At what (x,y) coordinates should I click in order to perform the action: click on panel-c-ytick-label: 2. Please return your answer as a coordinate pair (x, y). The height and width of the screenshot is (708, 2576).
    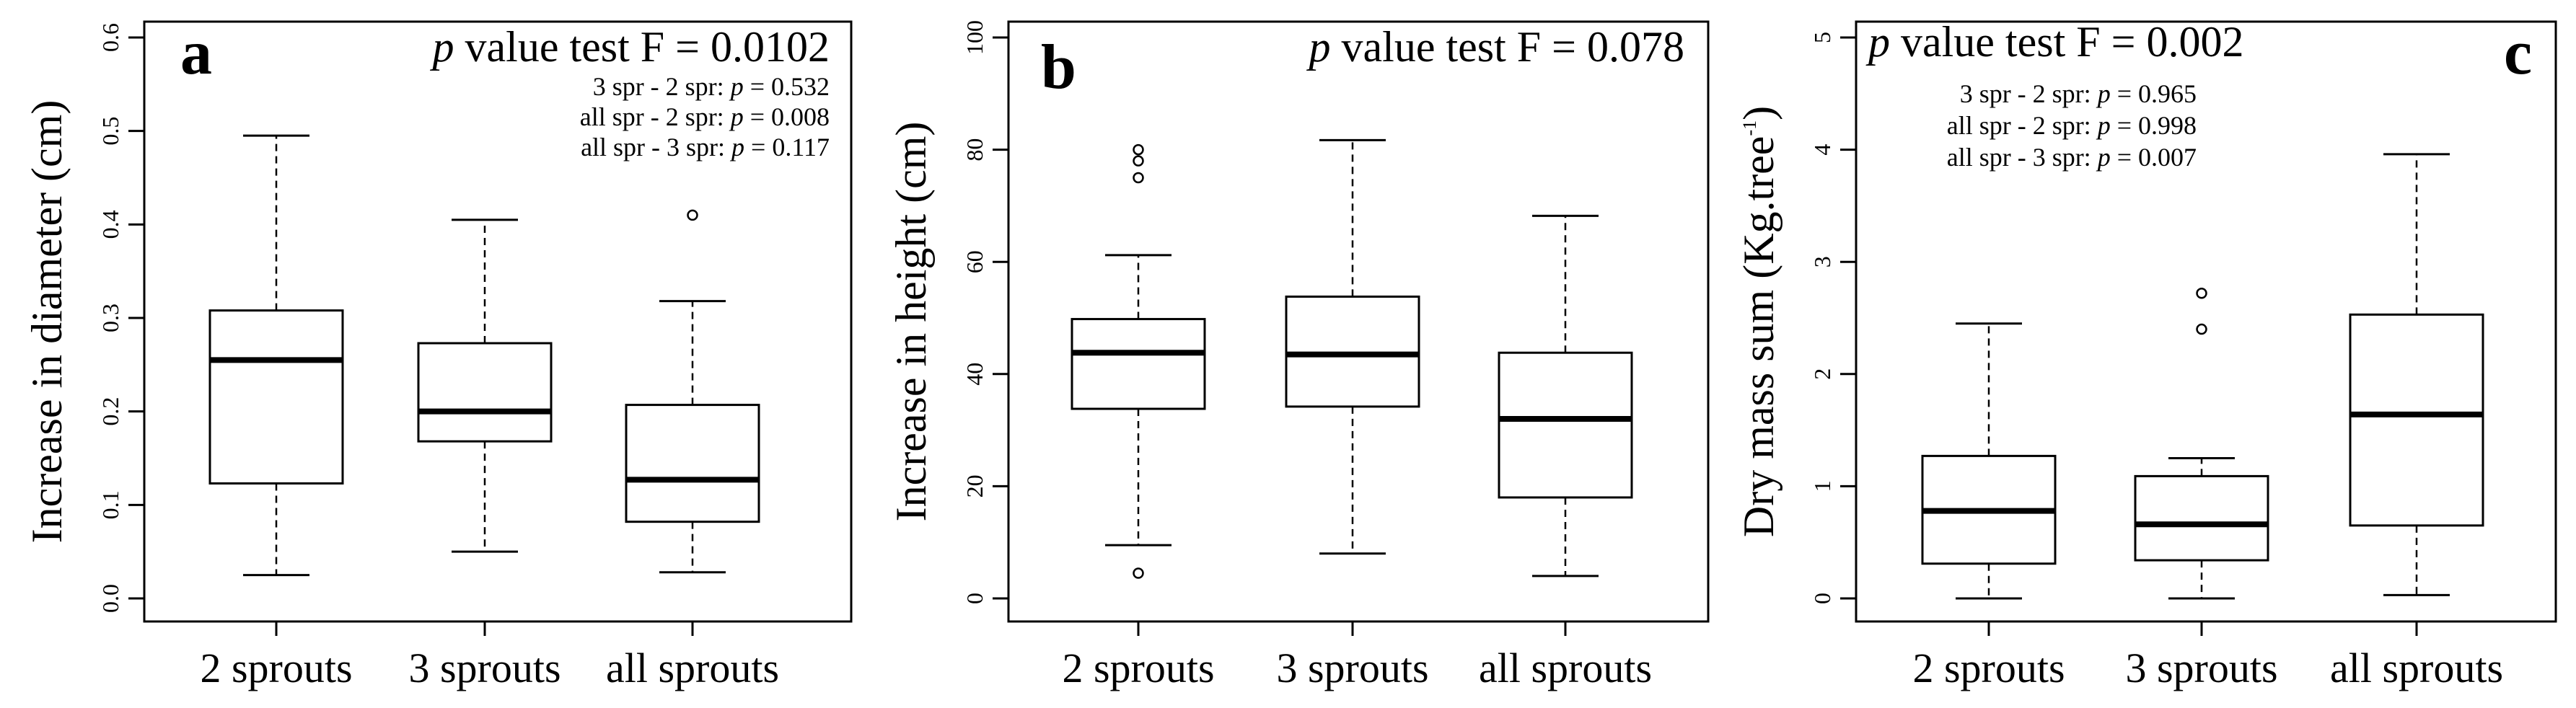
    Looking at the image, I should click on (1822, 374).